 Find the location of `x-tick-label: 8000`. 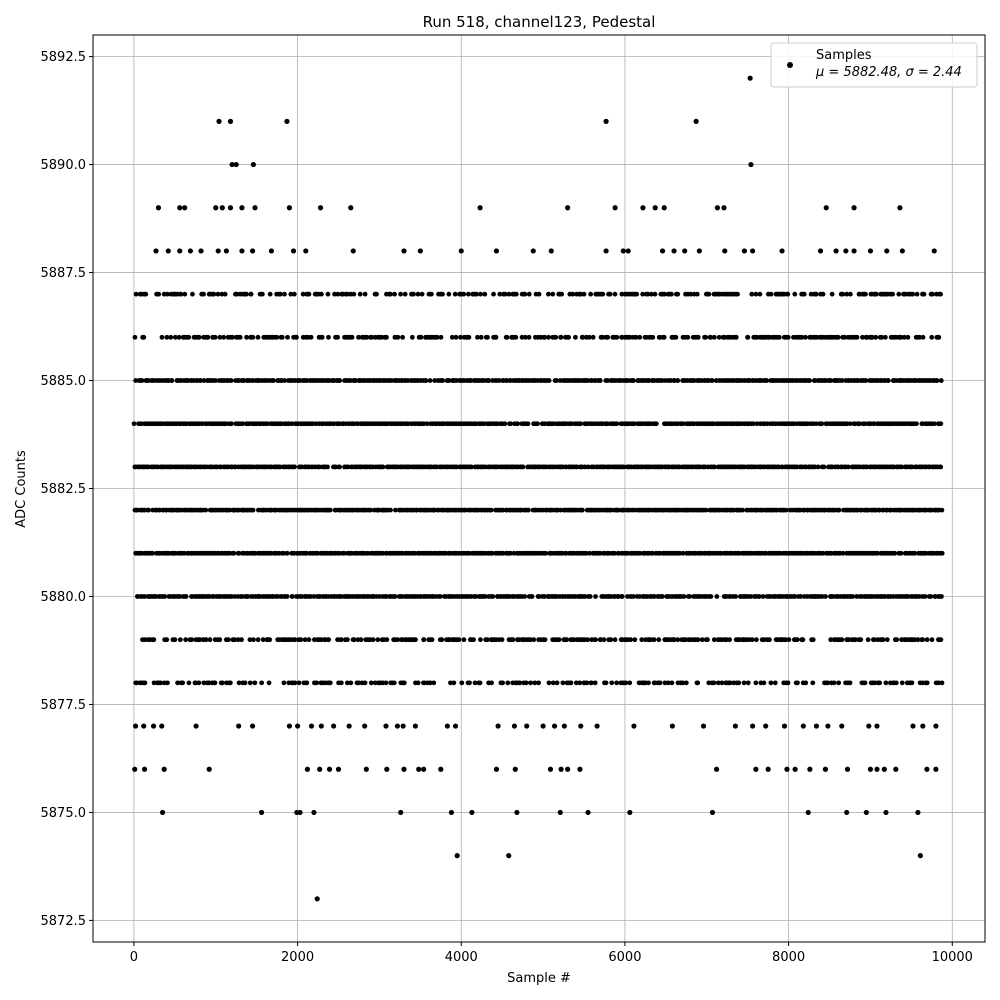

x-tick-label: 8000 is located at coordinates (788, 957).